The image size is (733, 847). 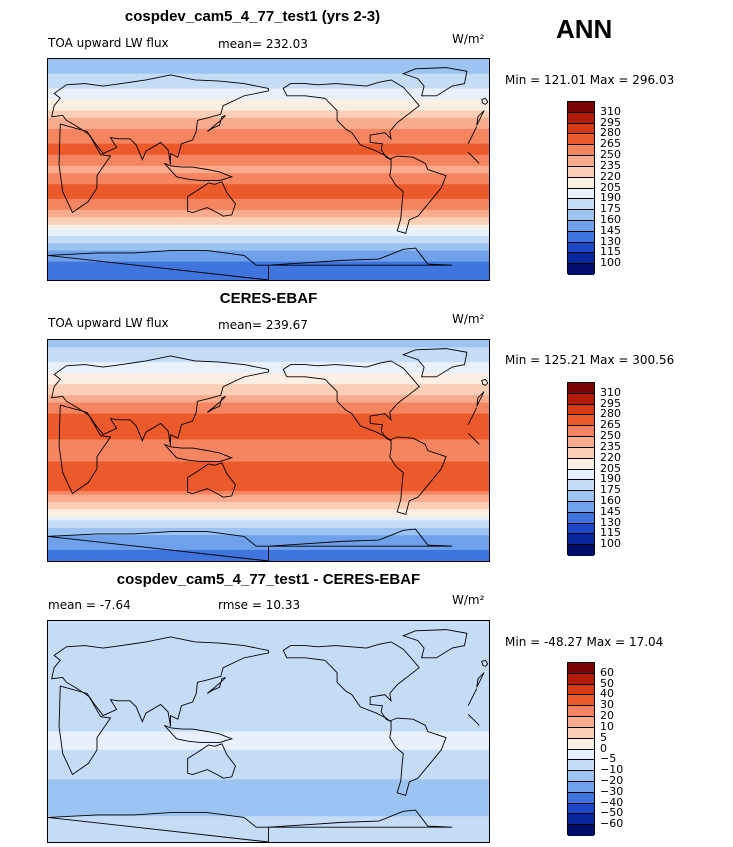 I want to click on colorbar-tick-label: 115, so click(x=610, y=533).